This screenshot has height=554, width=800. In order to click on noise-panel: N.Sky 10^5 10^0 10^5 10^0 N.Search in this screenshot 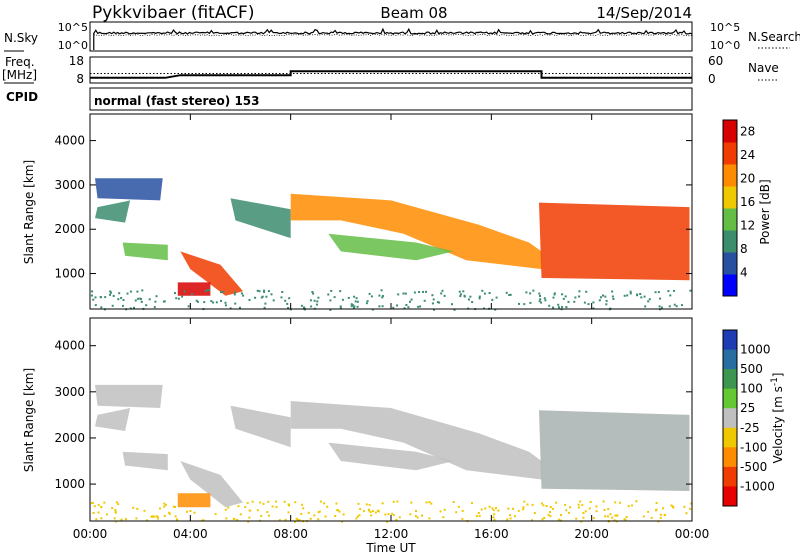, I will do `click(402, 36)`.